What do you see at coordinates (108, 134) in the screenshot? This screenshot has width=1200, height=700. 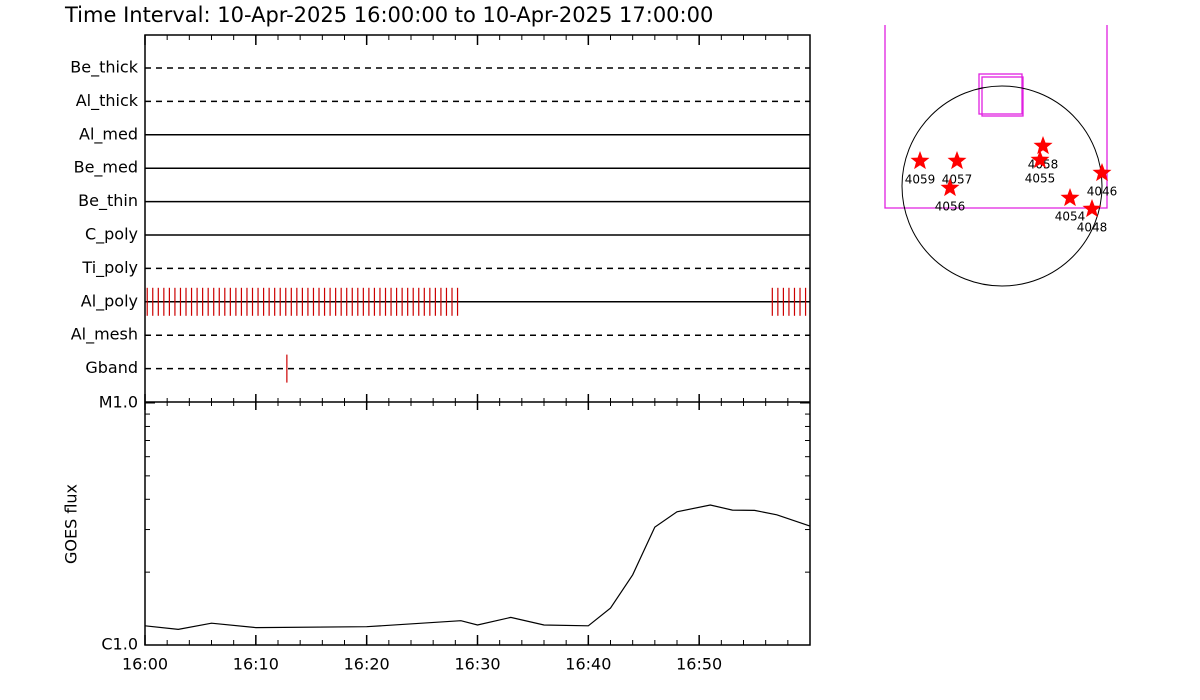 I see `filter-label: Al_med` at bounding box center [108, 134].